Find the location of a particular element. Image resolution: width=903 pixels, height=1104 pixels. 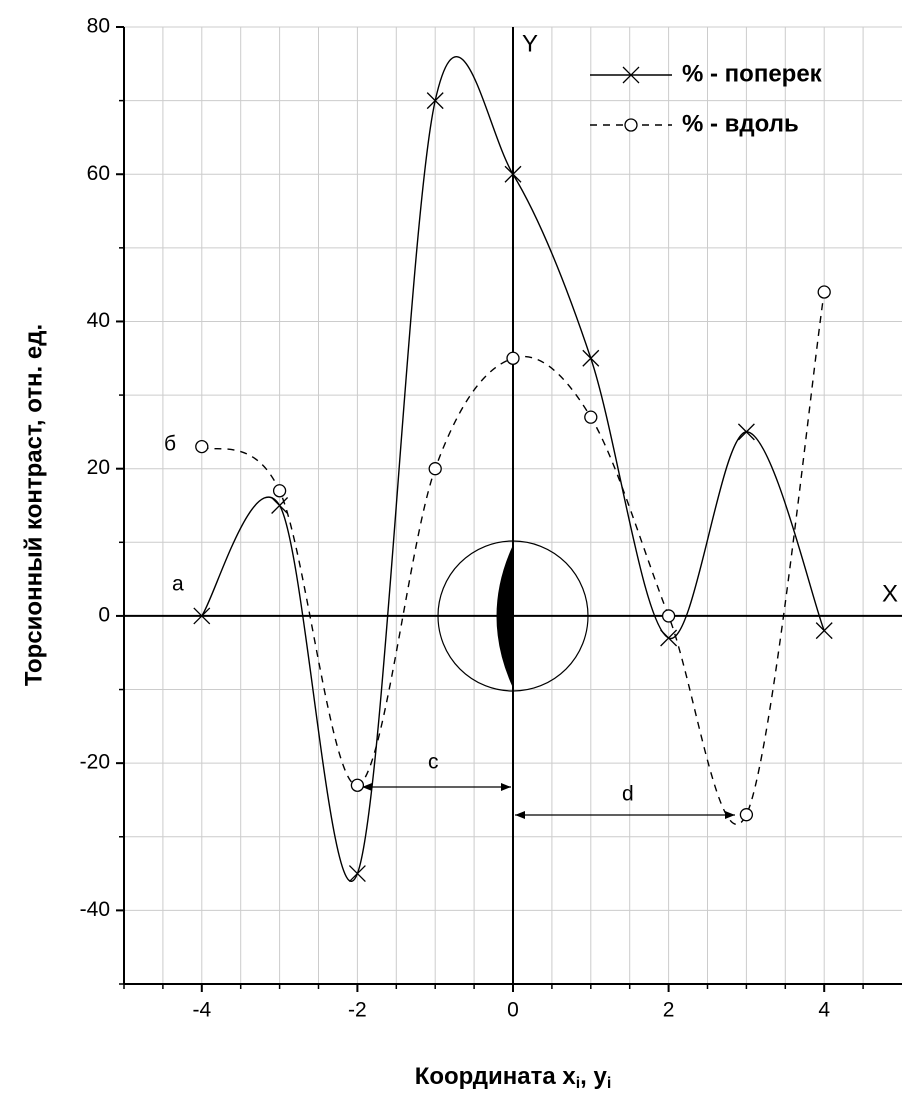

x-tick-label: 4 is located at coordinates (824, 1010).